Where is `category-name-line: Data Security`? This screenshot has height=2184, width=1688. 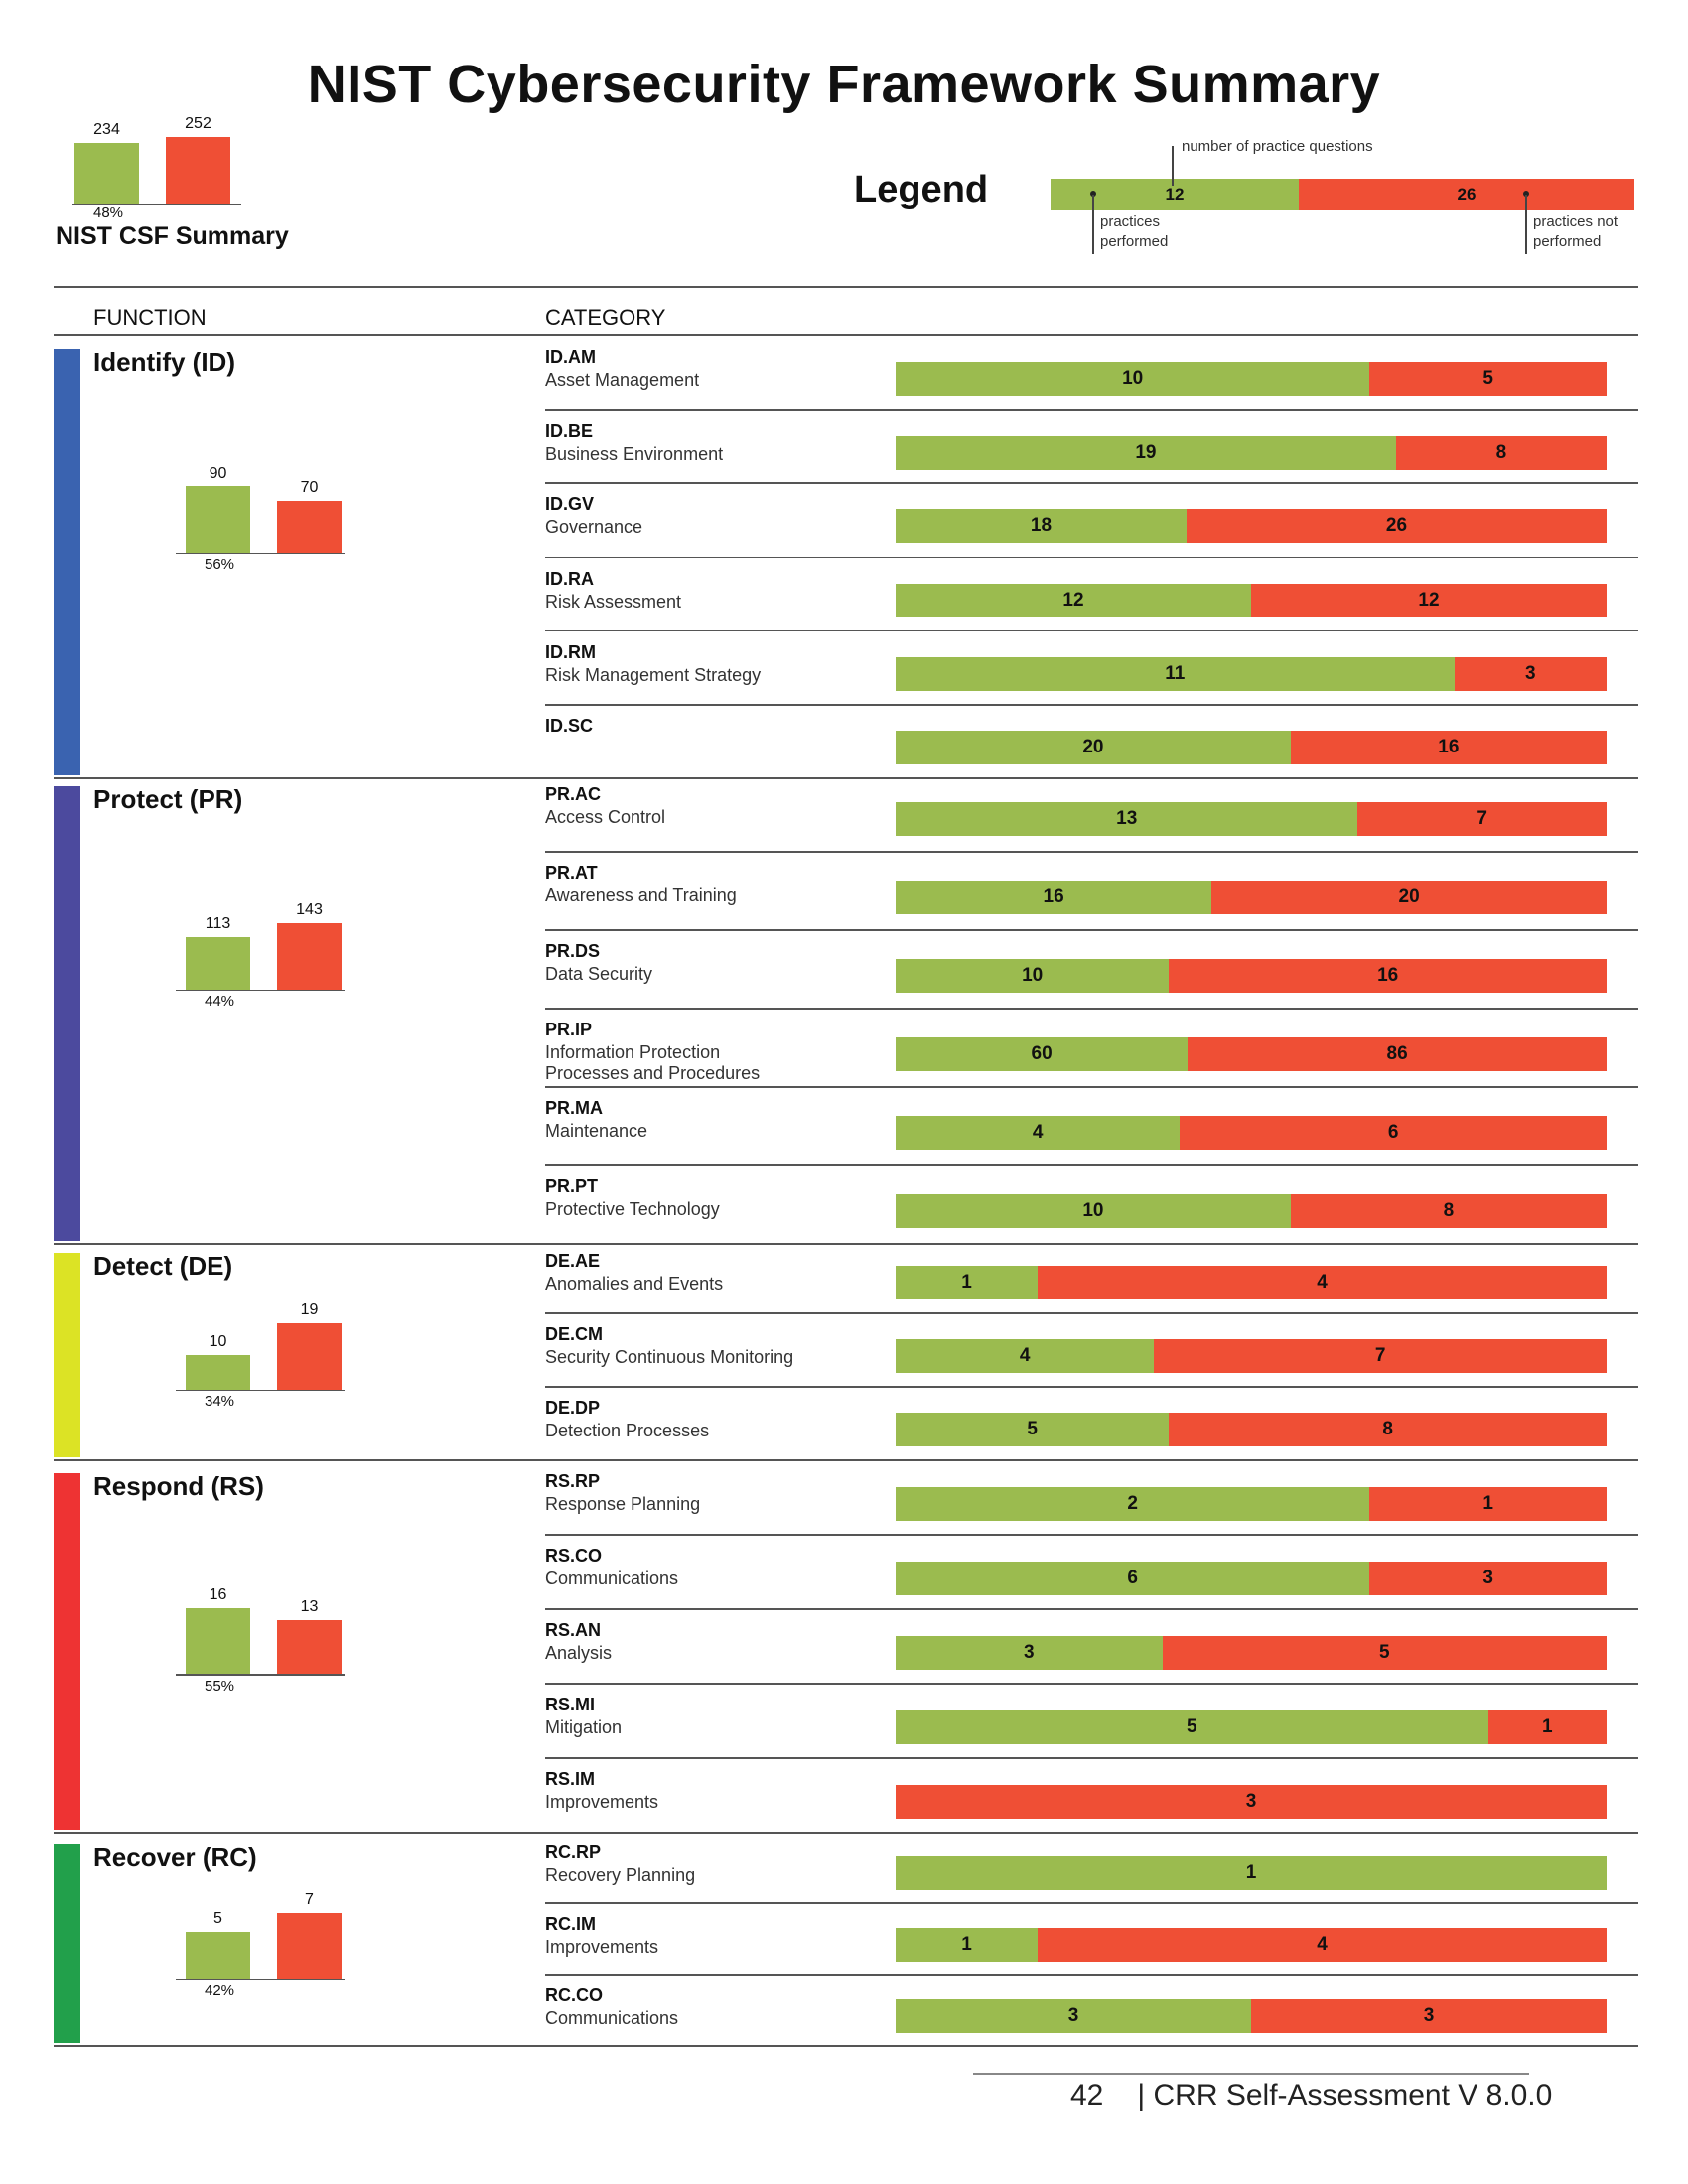
category-name-line: Data Security is located at coordinates (599, 974).